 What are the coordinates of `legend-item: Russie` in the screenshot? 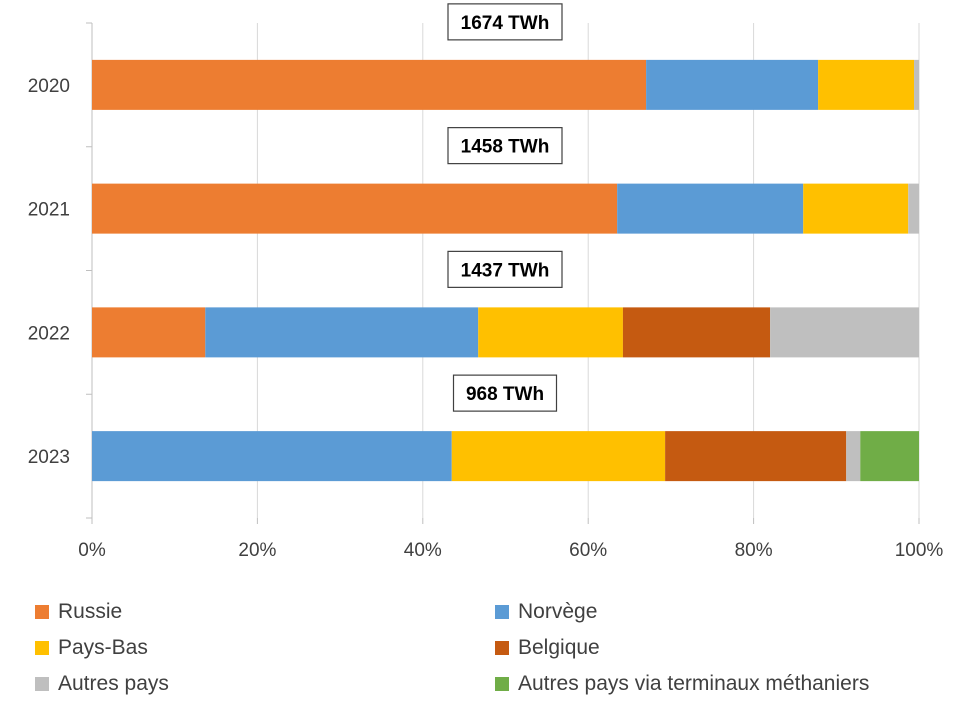 It's located at (78, 612).